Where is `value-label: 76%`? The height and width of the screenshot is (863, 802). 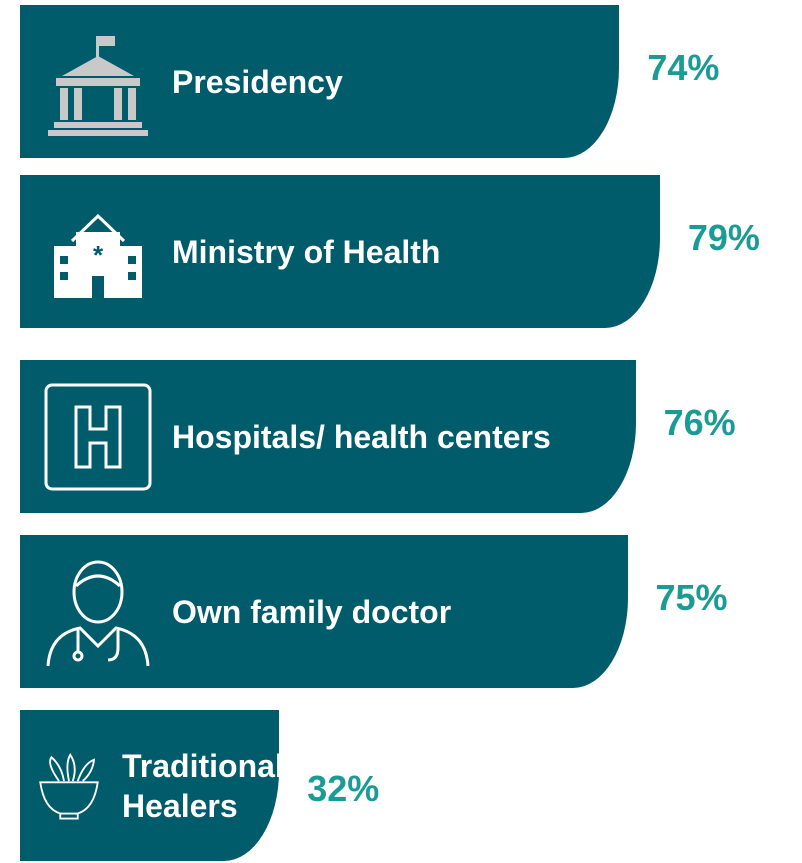 value-label: 76% is located at coordinates (699, 422).